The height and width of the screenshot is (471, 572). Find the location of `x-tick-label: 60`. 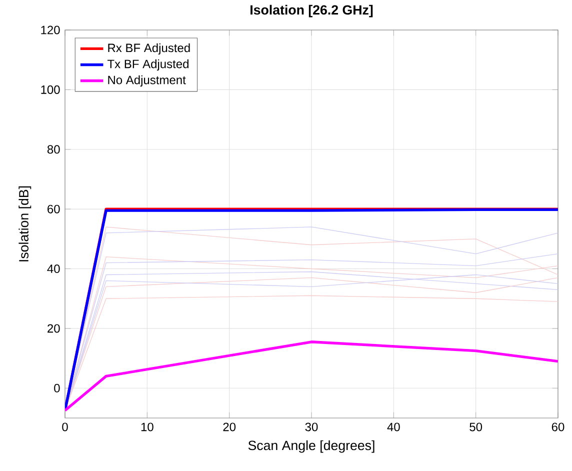

x-tick-label: 60 is located at coordinates (558, 427).